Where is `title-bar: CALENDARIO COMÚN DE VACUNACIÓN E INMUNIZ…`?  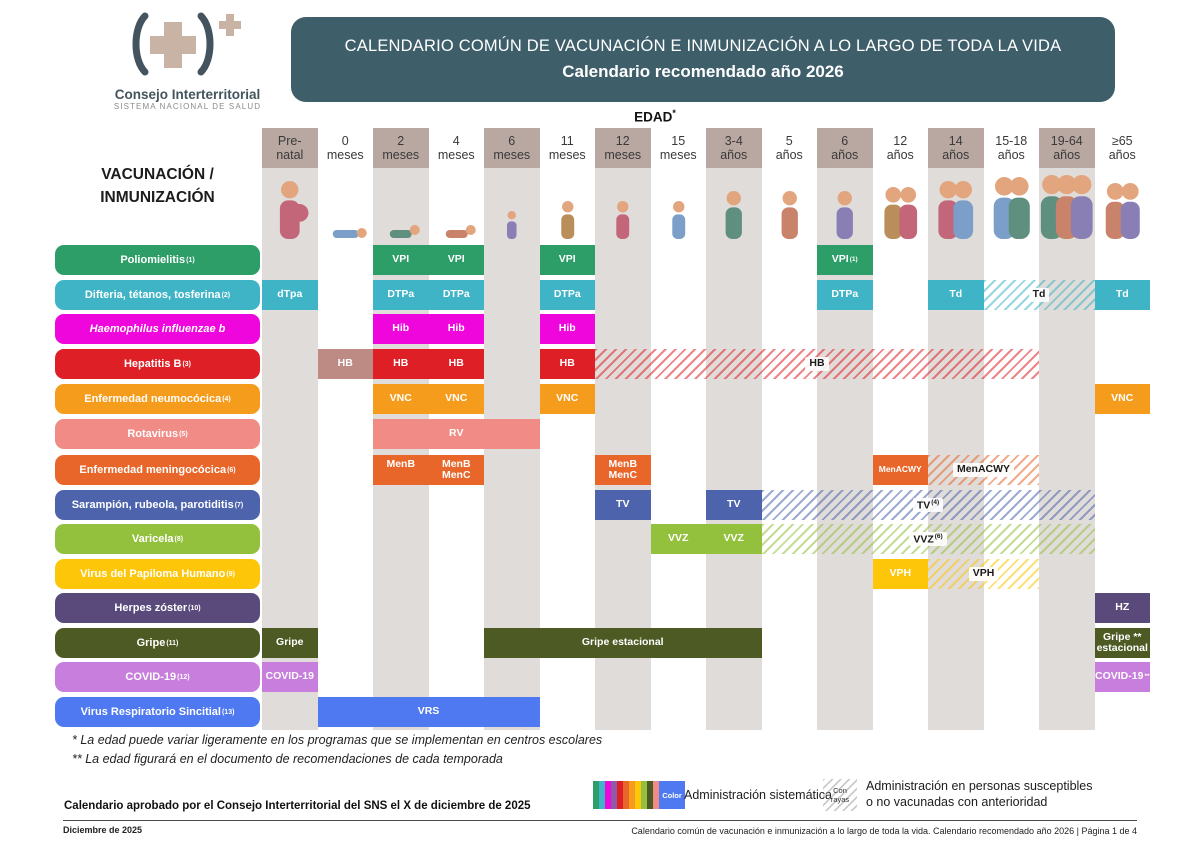 title-bar: CALENDARIO COMÚN DE VACUNACIÓN E INMUNIZ… is located at coordinates (703, 59).